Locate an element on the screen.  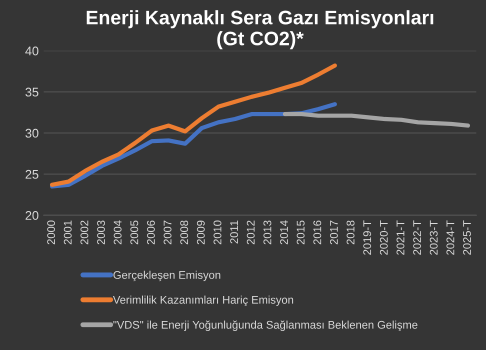
x-tick-label: 2015 is located at coordinates (300, 232).